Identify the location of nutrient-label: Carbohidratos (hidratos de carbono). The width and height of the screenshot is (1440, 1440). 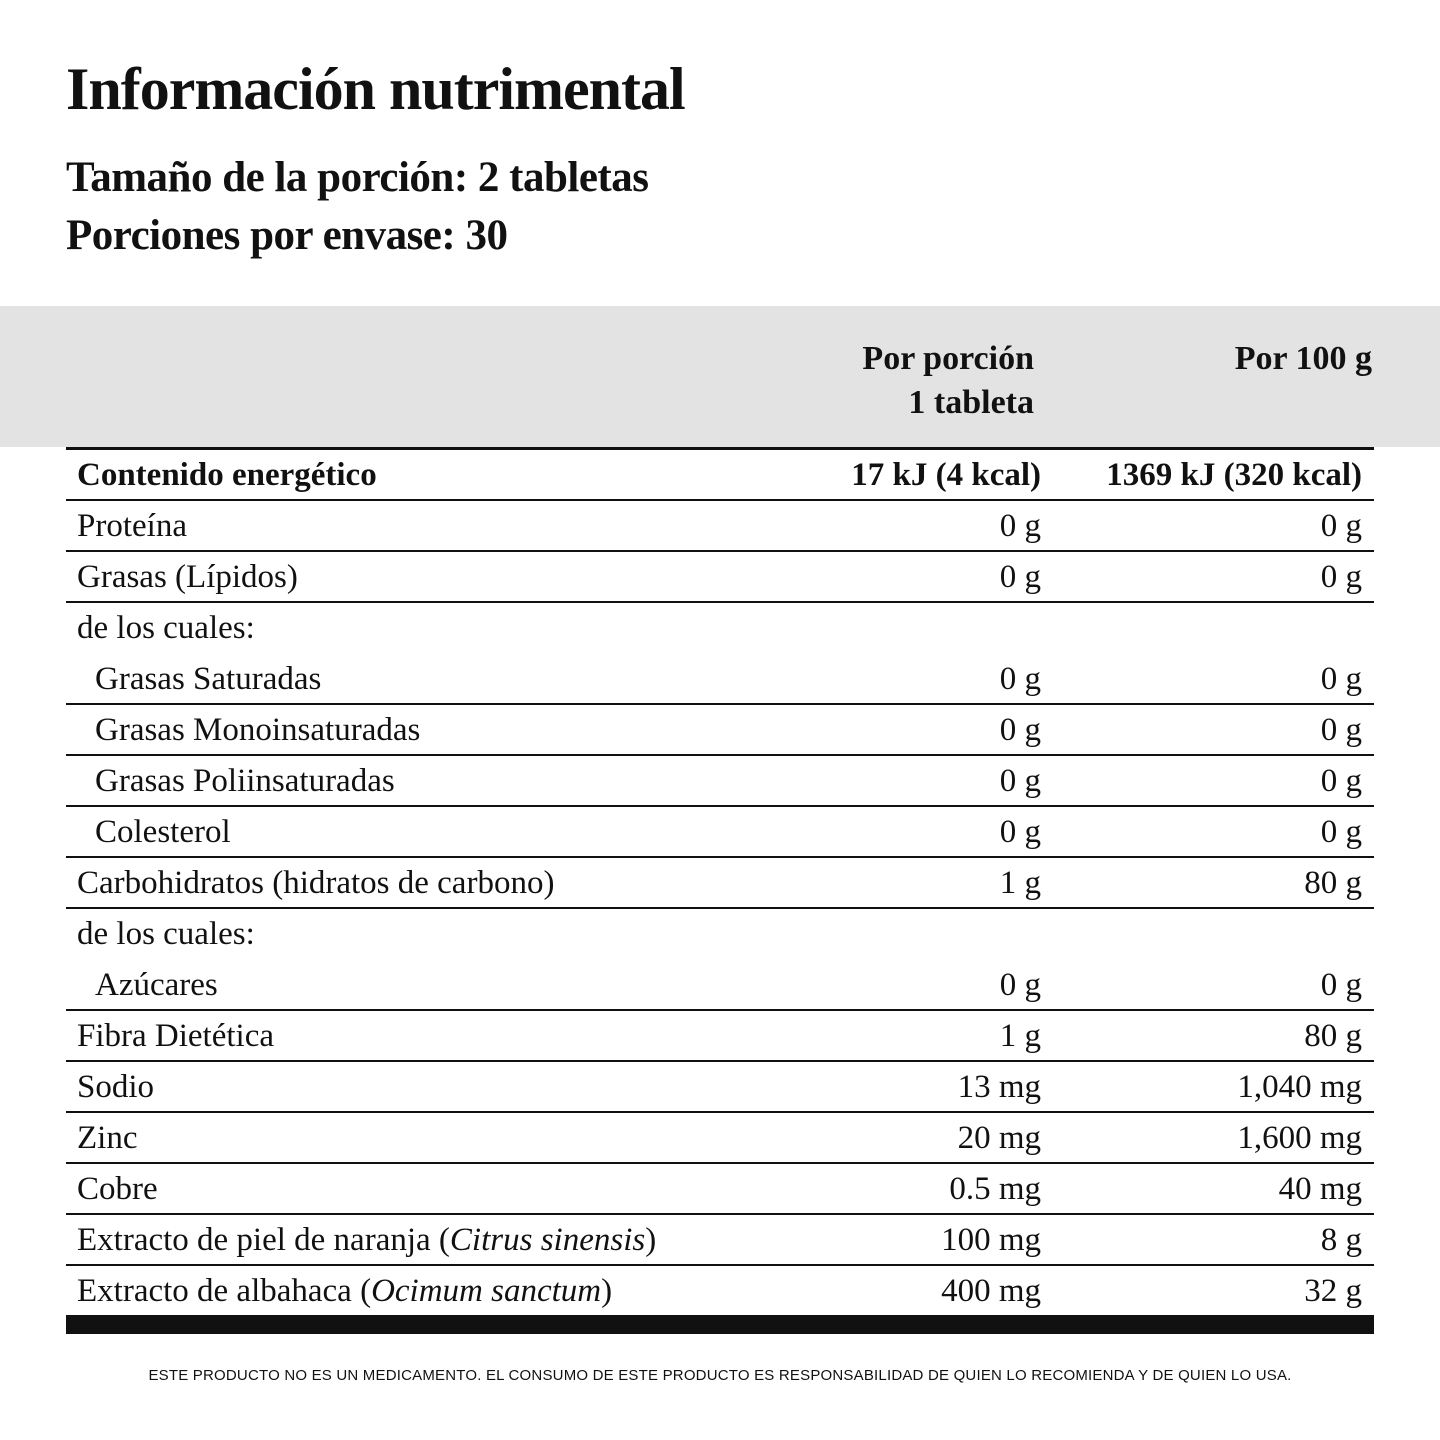
(315, 883).